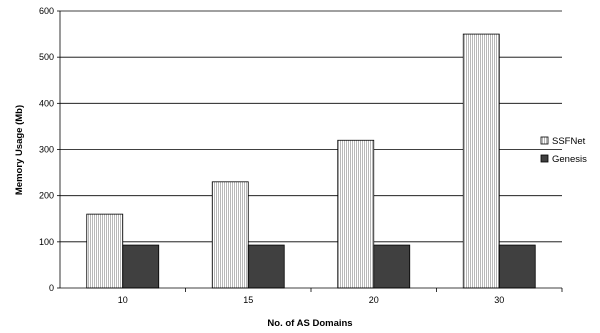  I want to click on y-tick-label: 400, so click(46, 103).